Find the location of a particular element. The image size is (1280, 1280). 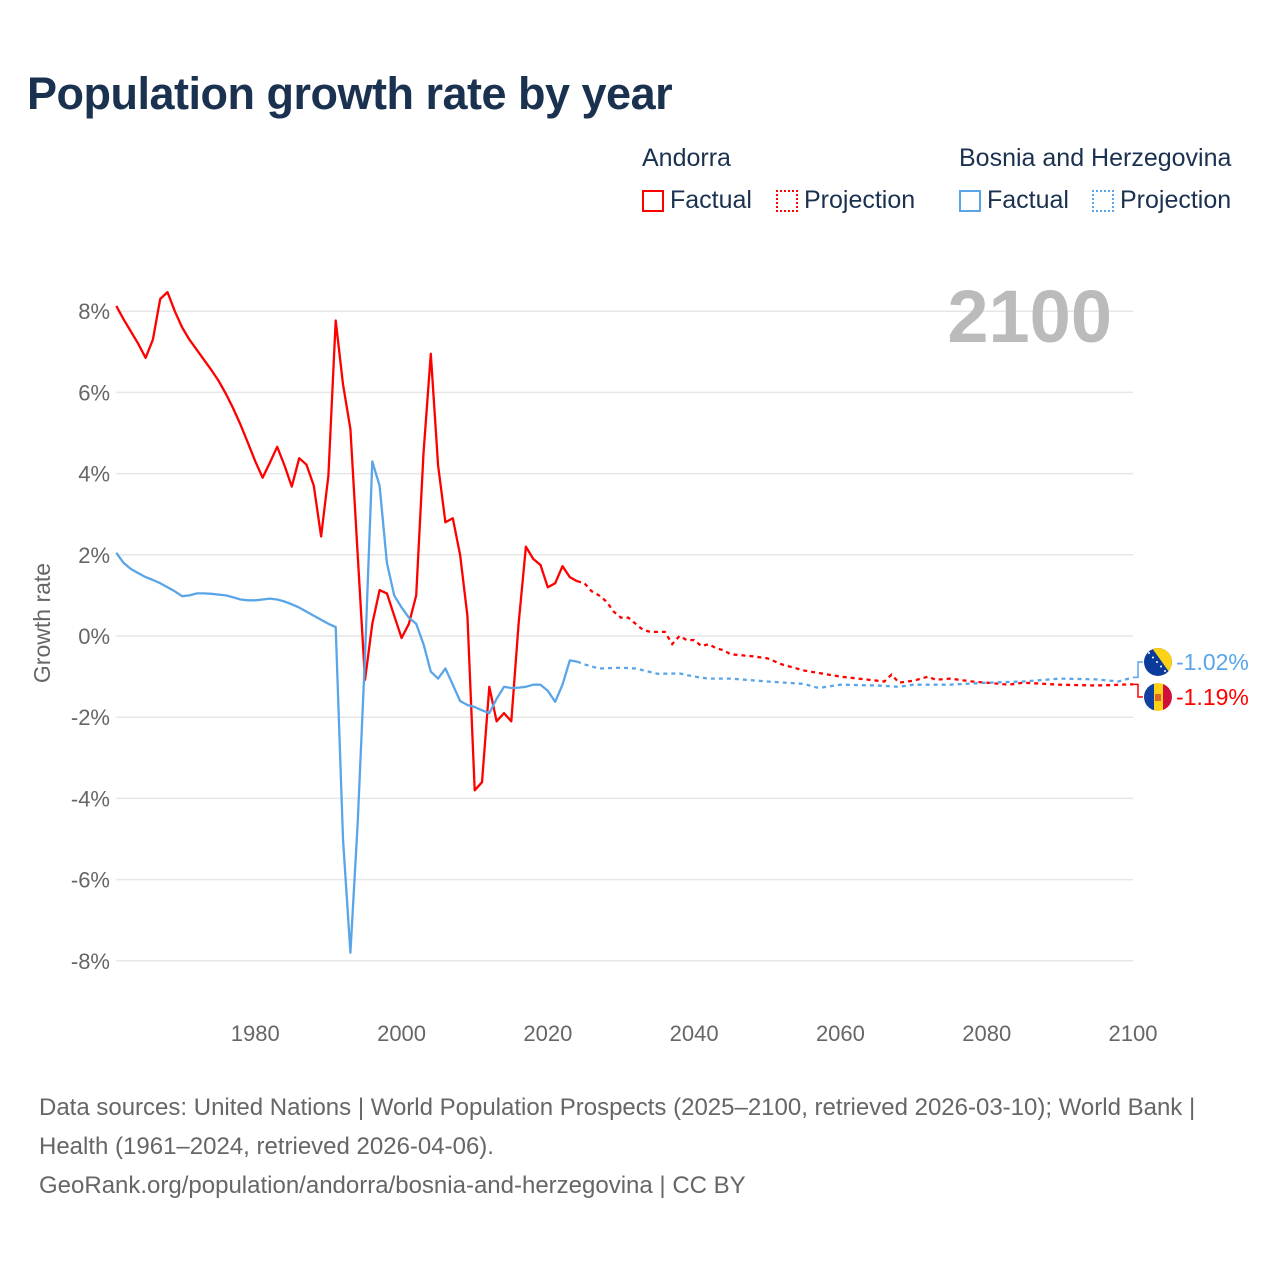

series-line-factual-andorra is located at coordinates (346, 541).